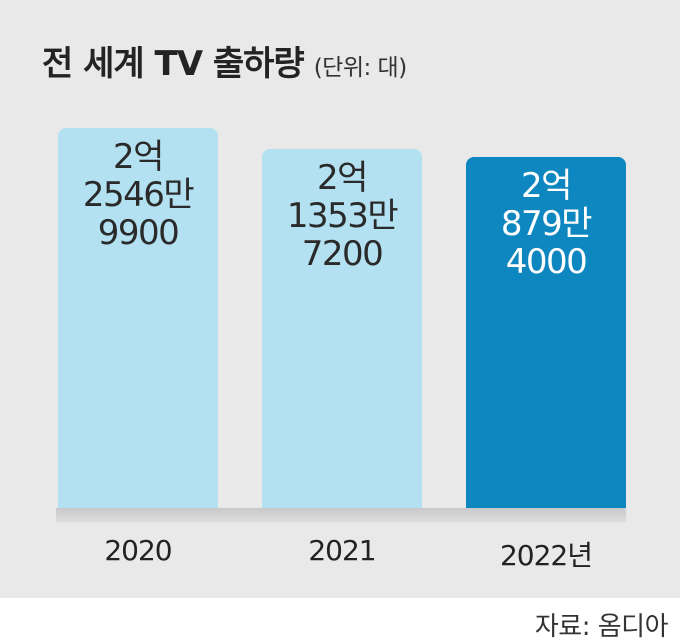 The height and width of the screenshot is (644, 680). I want to click on x-tick-label: 2022년, so click(546, 555).